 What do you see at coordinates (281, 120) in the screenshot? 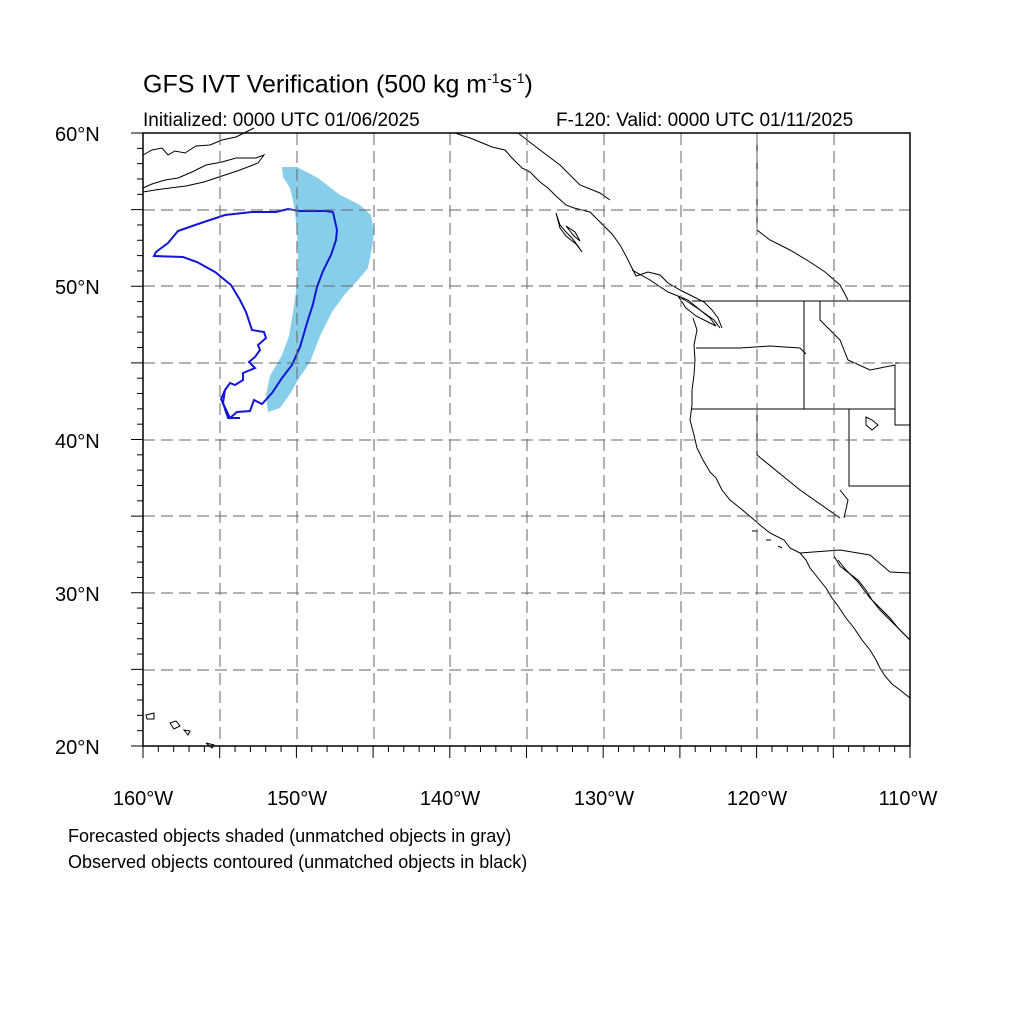
I see `initialized-time: Initialized: 0000 UTC 01/06/2025` at bounding box center [281, 120].